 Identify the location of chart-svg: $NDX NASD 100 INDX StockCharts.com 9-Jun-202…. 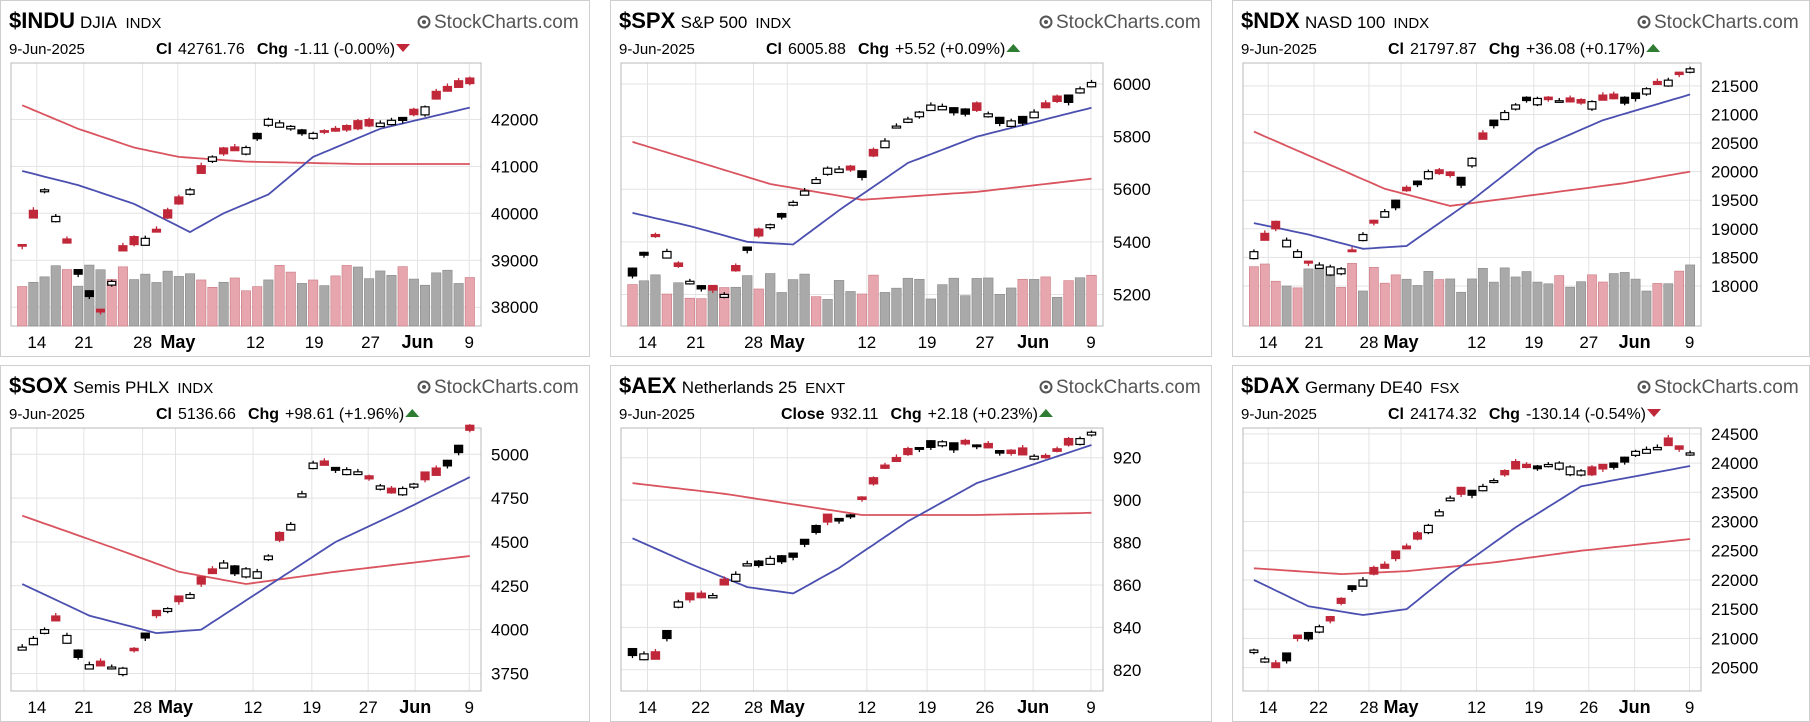
(1520, 180).